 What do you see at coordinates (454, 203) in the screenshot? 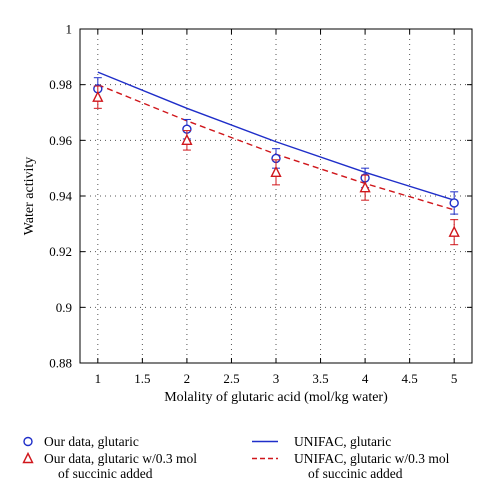
I see `data-point-glutaric` at bounding box center [454, 203].